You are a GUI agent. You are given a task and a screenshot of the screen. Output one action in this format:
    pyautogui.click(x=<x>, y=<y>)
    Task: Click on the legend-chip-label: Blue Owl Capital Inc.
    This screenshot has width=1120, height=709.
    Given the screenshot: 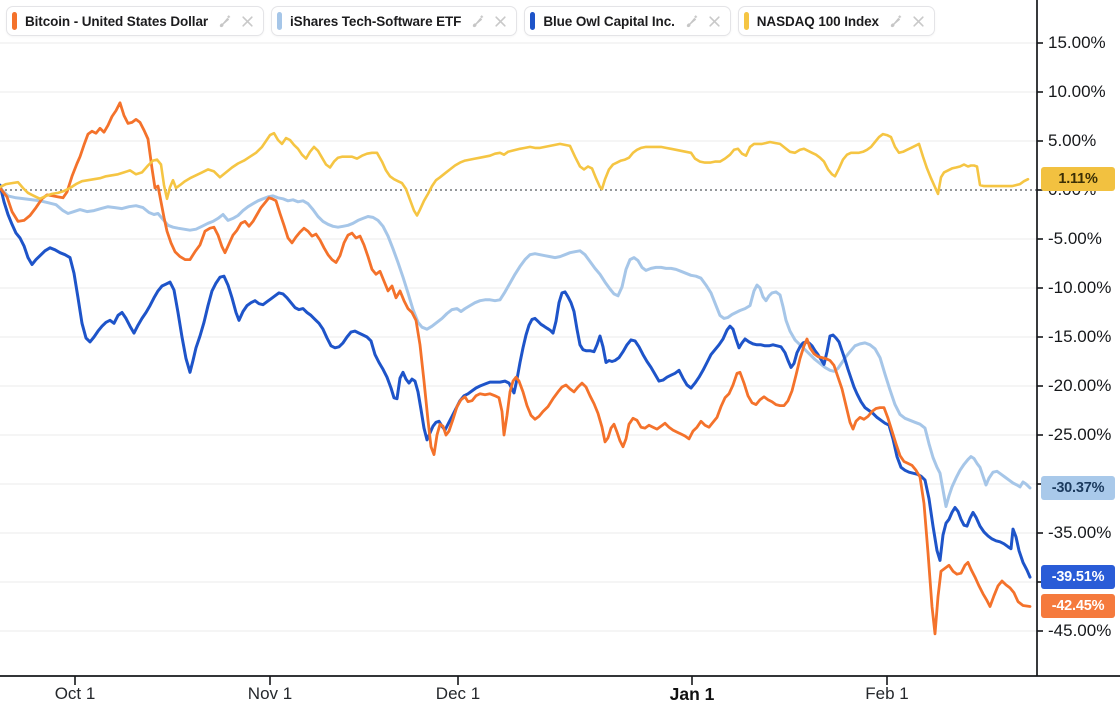 What is the action you would take?
    pyautogui.click(x=609, y=21)
    